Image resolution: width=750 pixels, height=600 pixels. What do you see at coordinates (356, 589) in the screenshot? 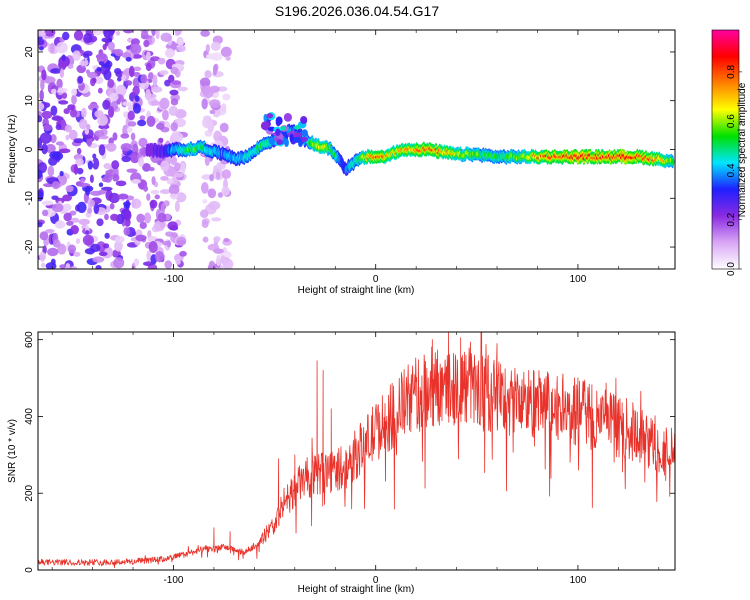
I see `snr-x-axis-label: Height of straight line (km)` at bounding box center [356, 589].